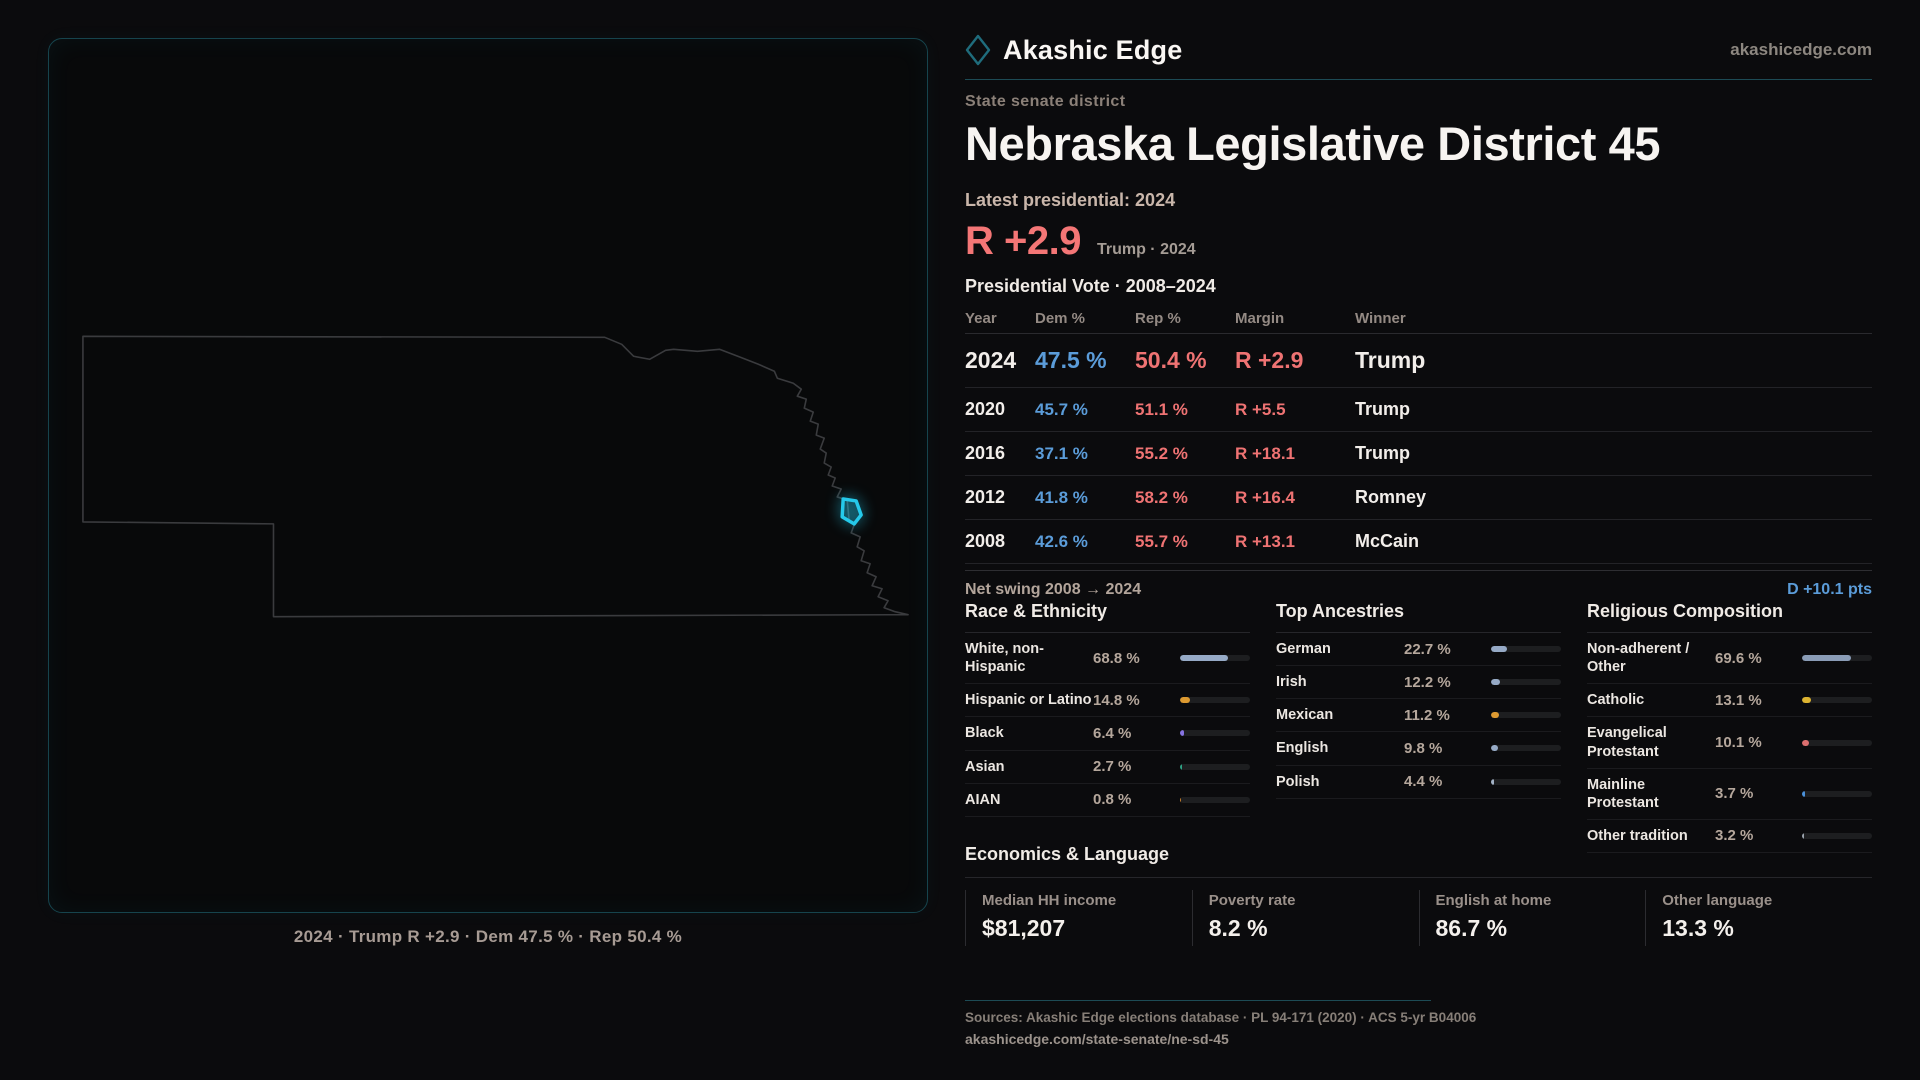 This screenshot has width=1920, height=1080. I want to click on col-header-winner: Winner, so click(1380, 318).